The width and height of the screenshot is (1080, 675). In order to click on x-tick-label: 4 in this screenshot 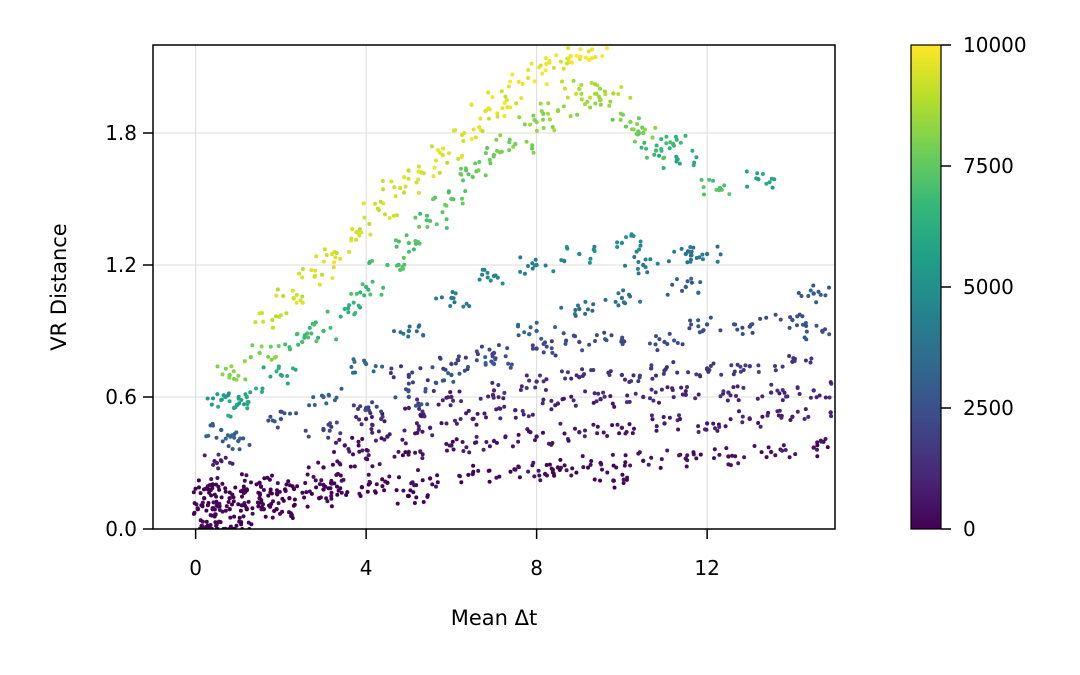, I will do `click(366, 568)`.